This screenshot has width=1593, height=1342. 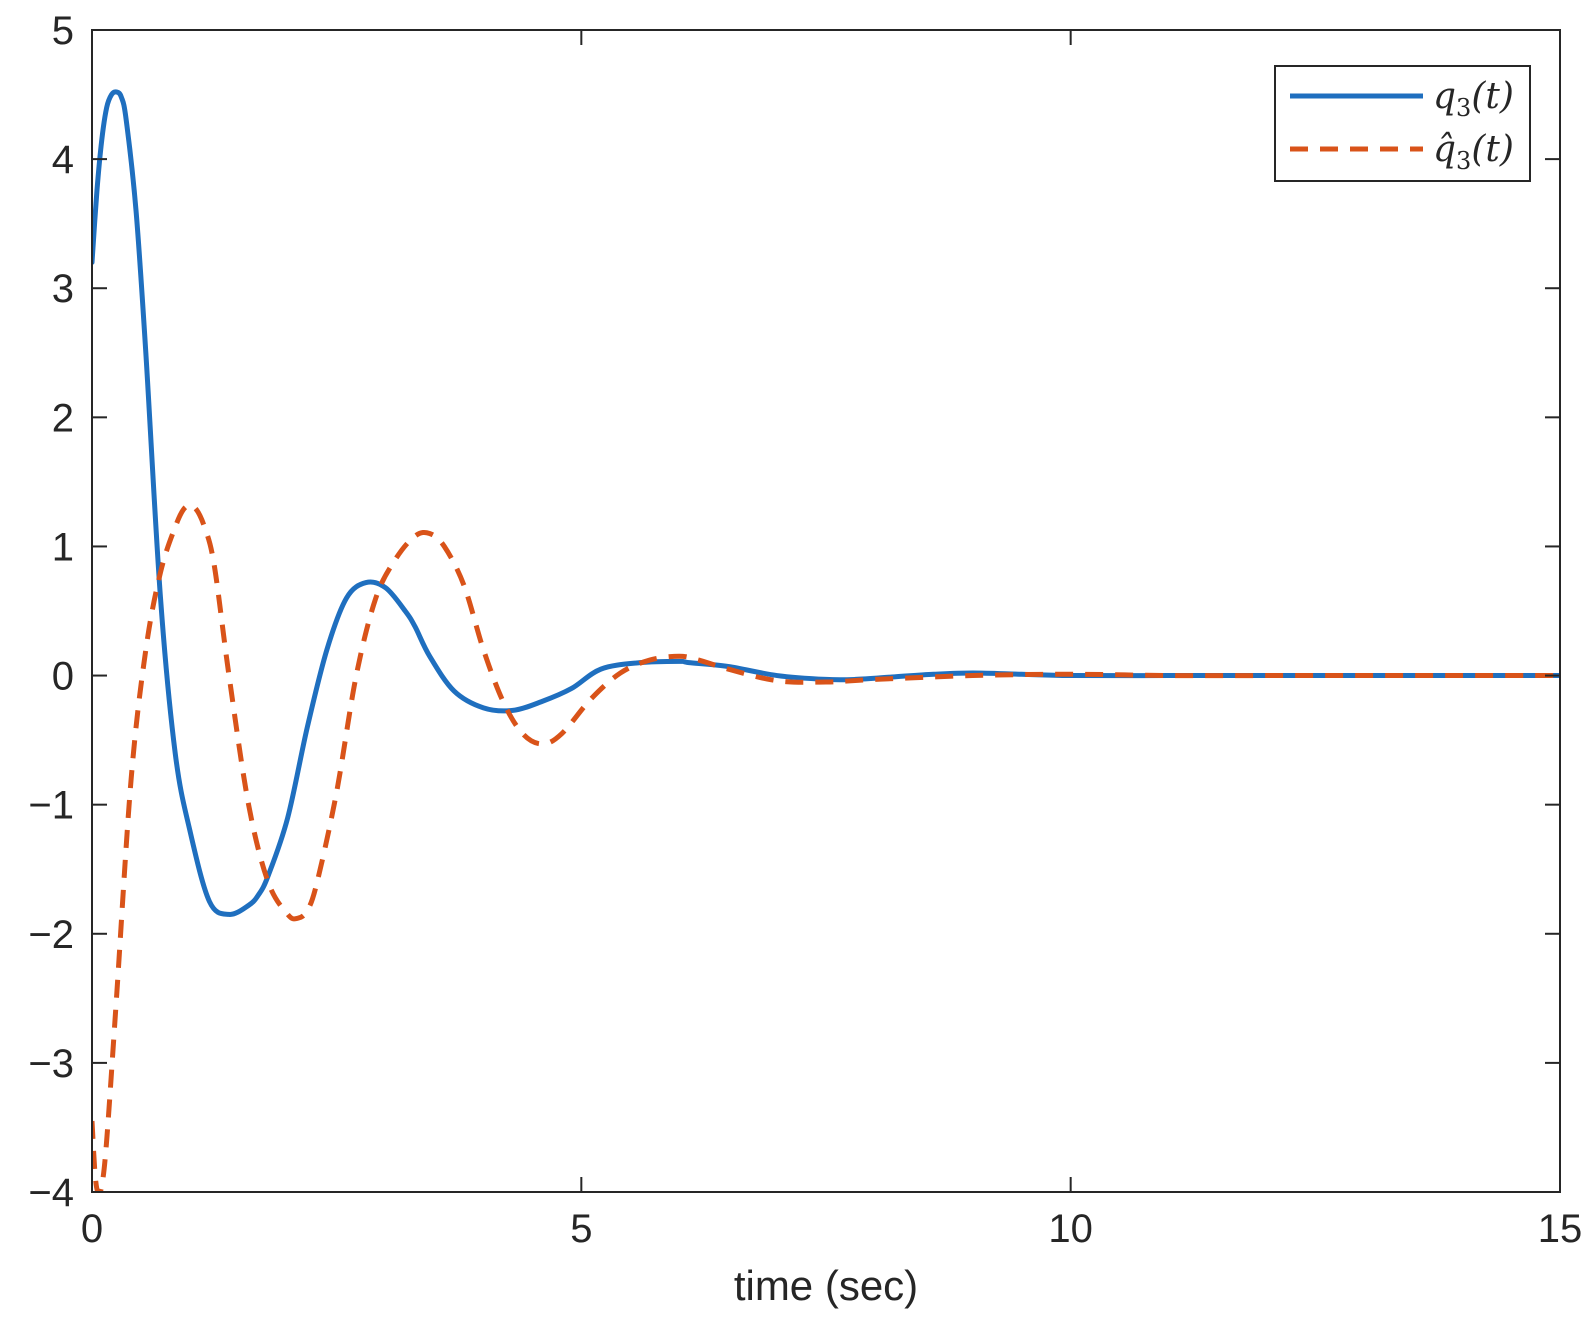 I want to click on x-tick-label: 5, so click(x=581, y=1229).